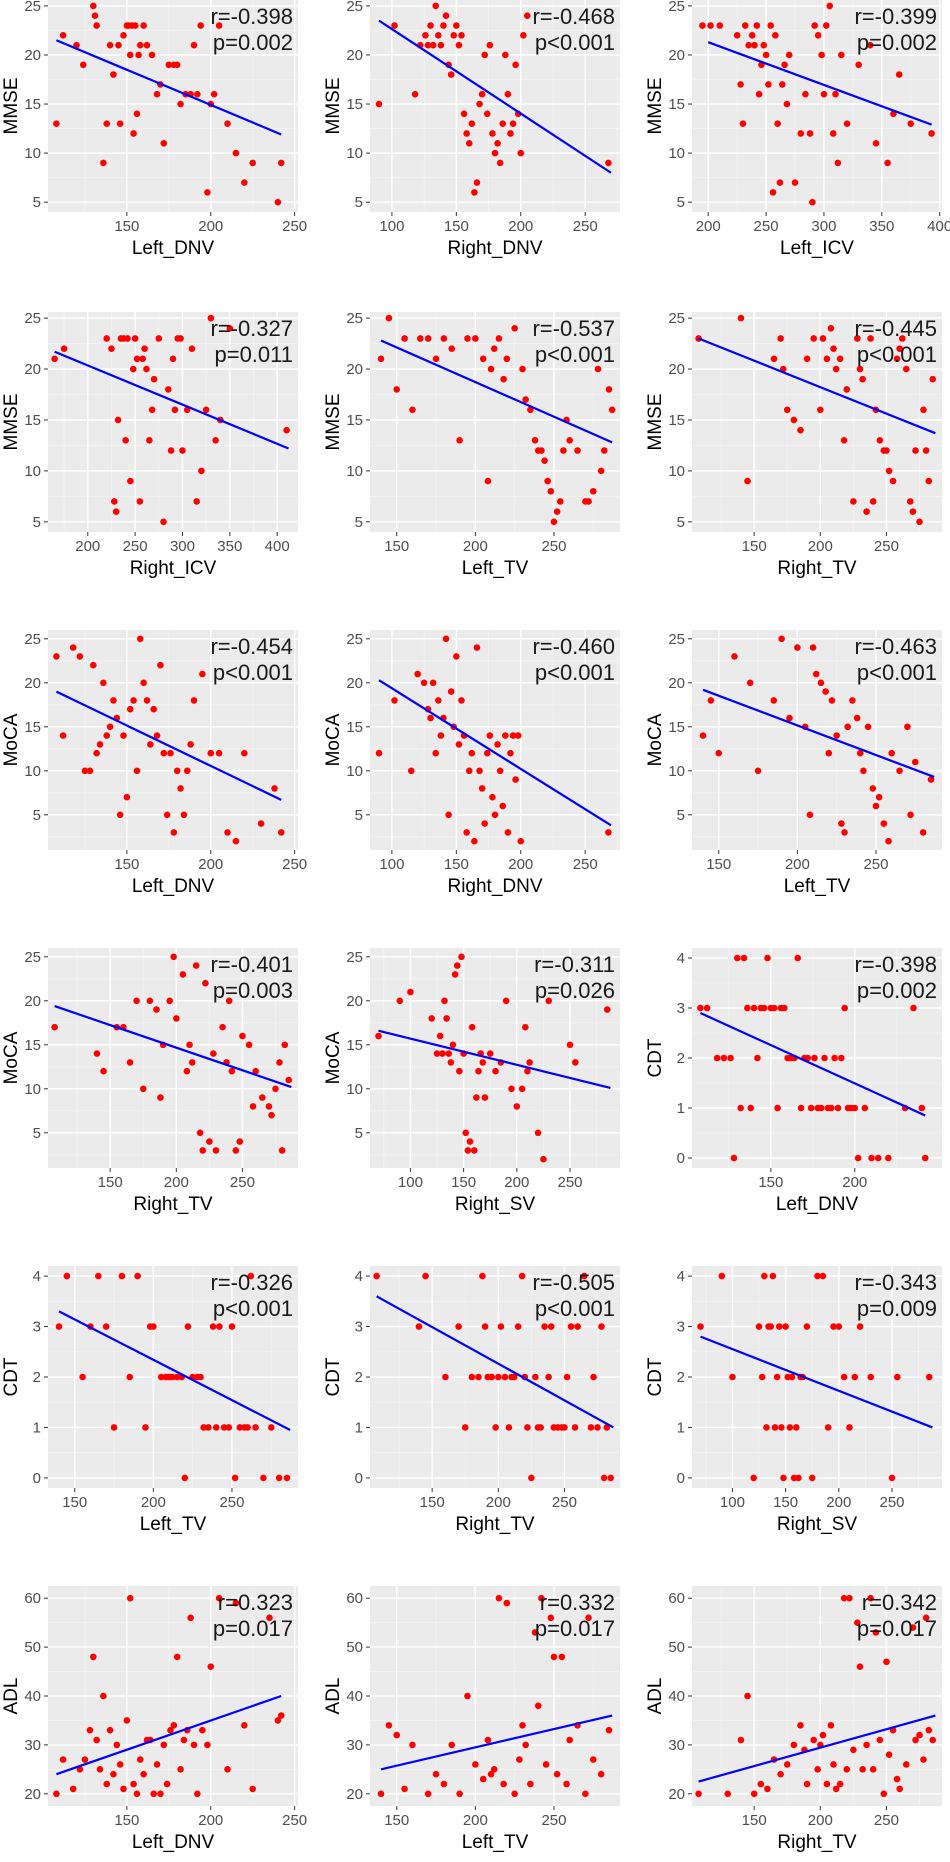  What do you see at coordinates (253, 672) in the screenshot?
I see `p-value-annotation: p<0.001` at bounding box center [253, 672].